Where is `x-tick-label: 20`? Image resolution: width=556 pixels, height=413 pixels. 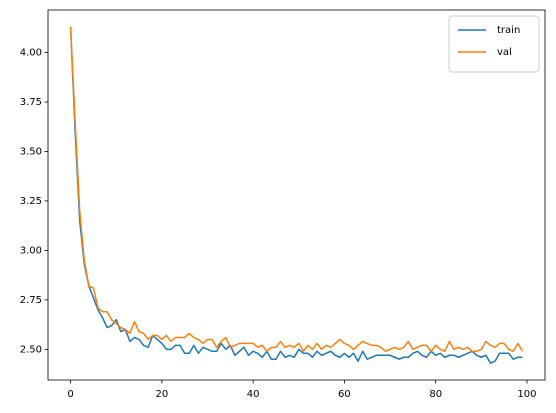
x-tick-label: 20 is located at coordinates (162, 394).